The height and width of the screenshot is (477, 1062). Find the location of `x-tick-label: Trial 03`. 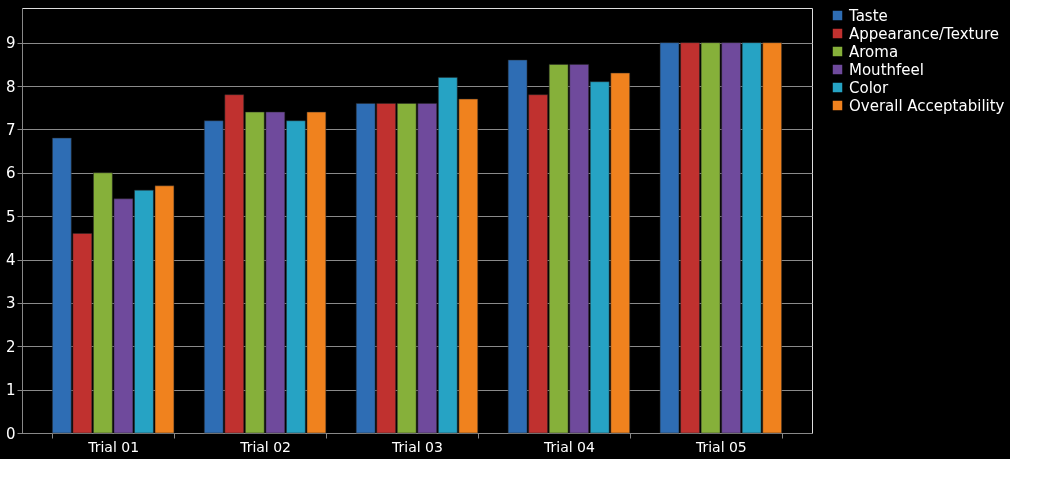

x-tick-label: Trial 03 is located at coordinates (417, 446).